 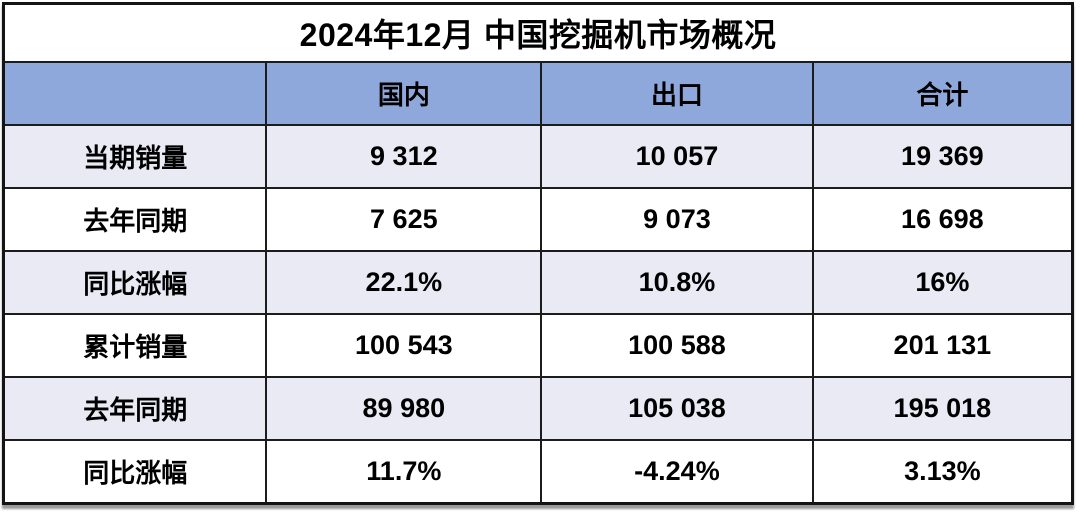 What do you see at coordinates (677, 156) in the screenshot?
I see `cell-export: 10 057` at bounding box center [677, 156].